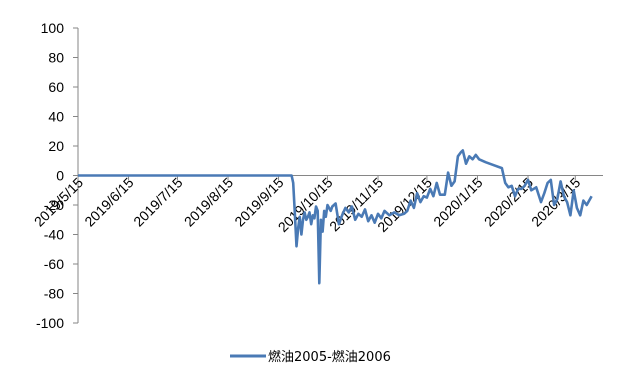 Image resolution: width=625 pixels, height=381 pixels. What do you see at coordinates (54, 294) in the screenshot?
I see `y-tick-label: -80` at bounding box center [54, 294].